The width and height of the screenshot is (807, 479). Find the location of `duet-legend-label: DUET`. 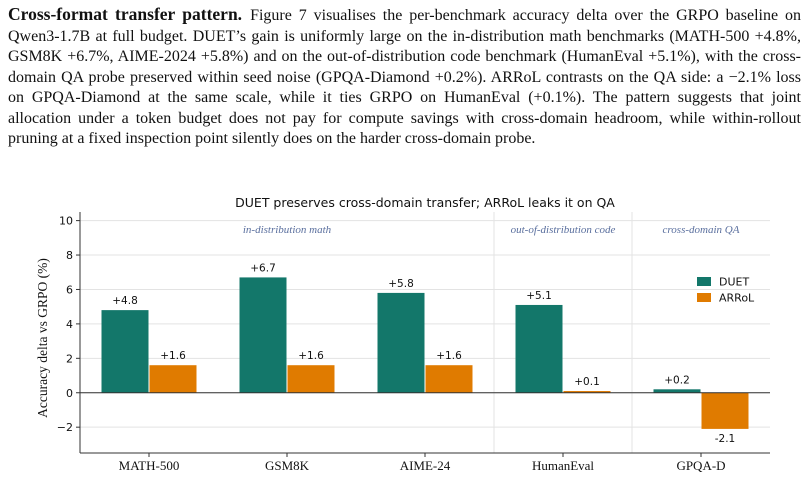

duet-legend-label: DUET is located at coordinates (734, 282).